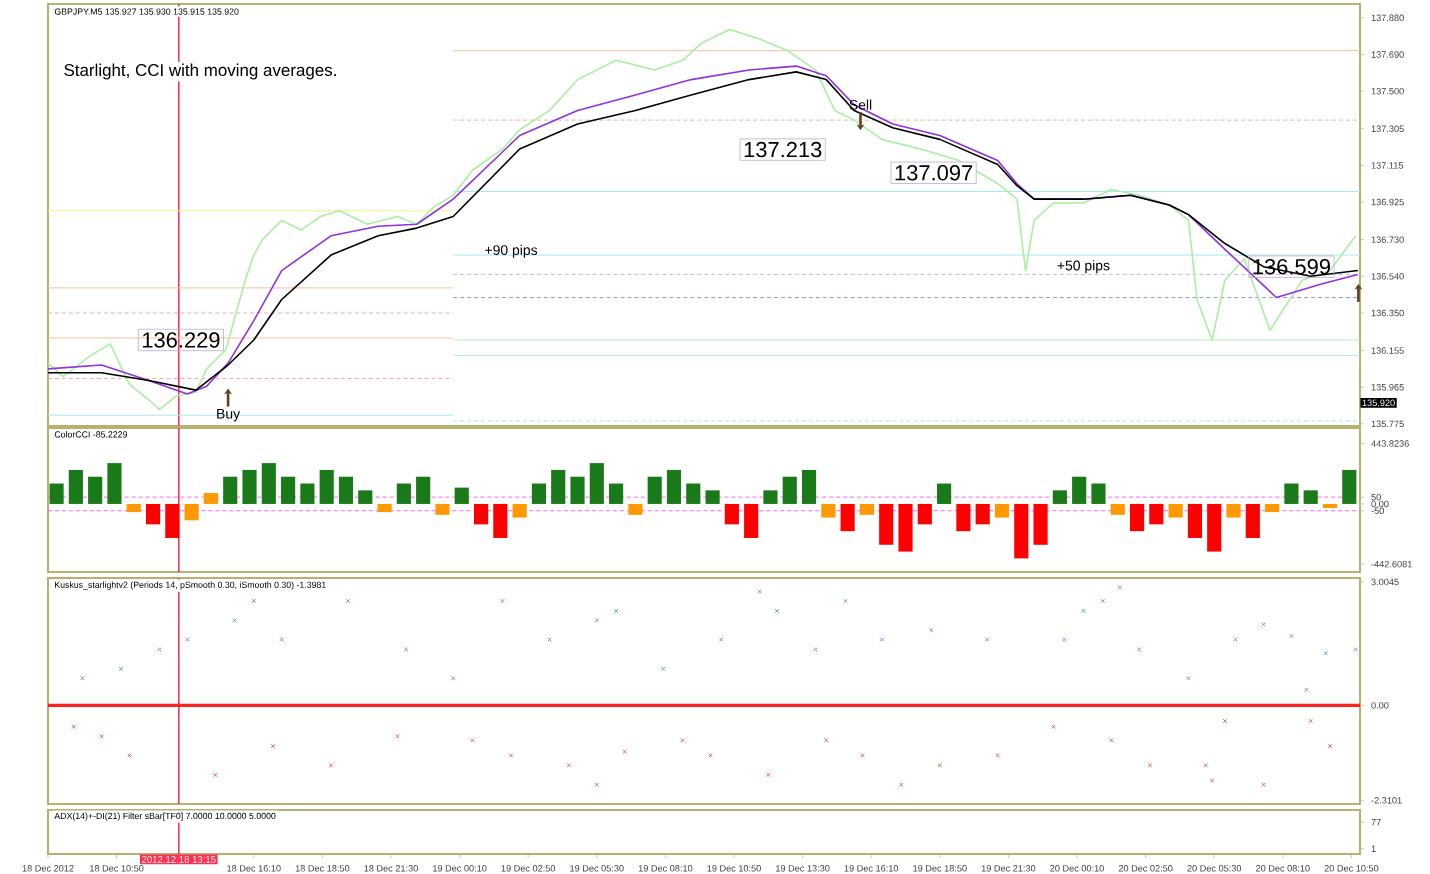  I want to click on annotation: 137.097, so click(934, 173).